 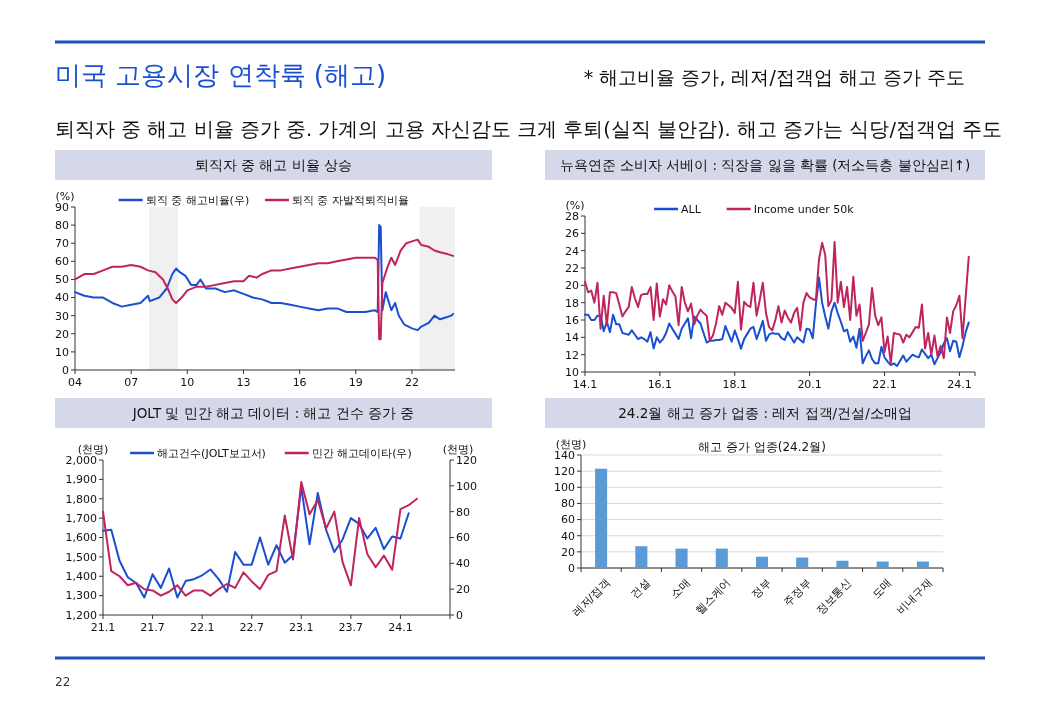 I want to click on y-tick-label: 24, so click(x=572, y=251).